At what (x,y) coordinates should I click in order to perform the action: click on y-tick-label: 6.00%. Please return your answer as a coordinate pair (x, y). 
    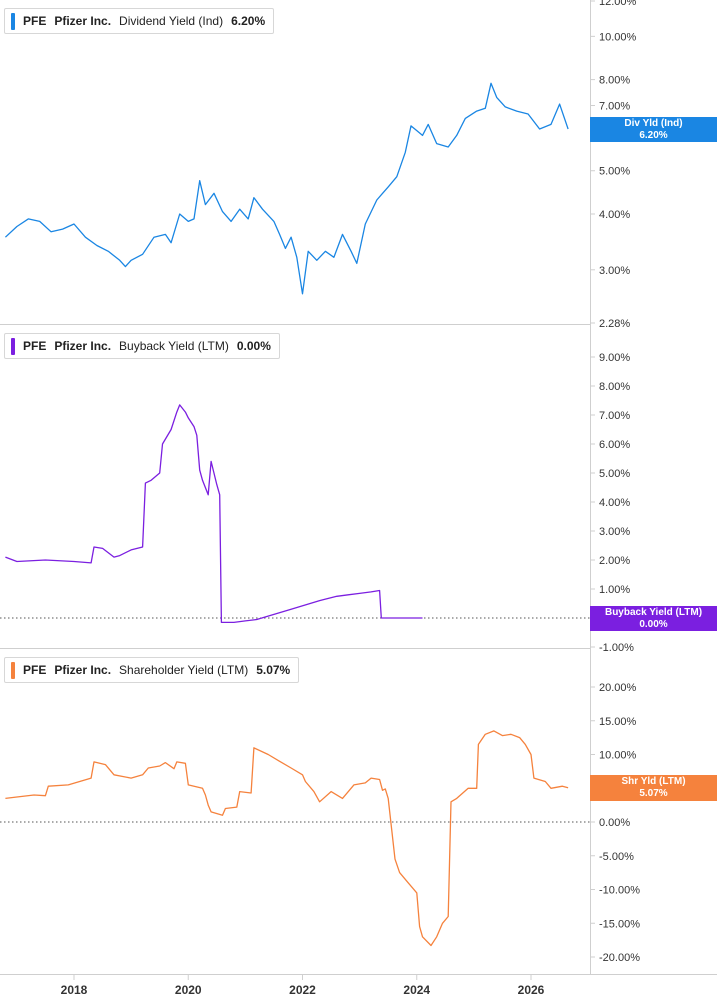
    Looking at the image, I should click on (614, 445).